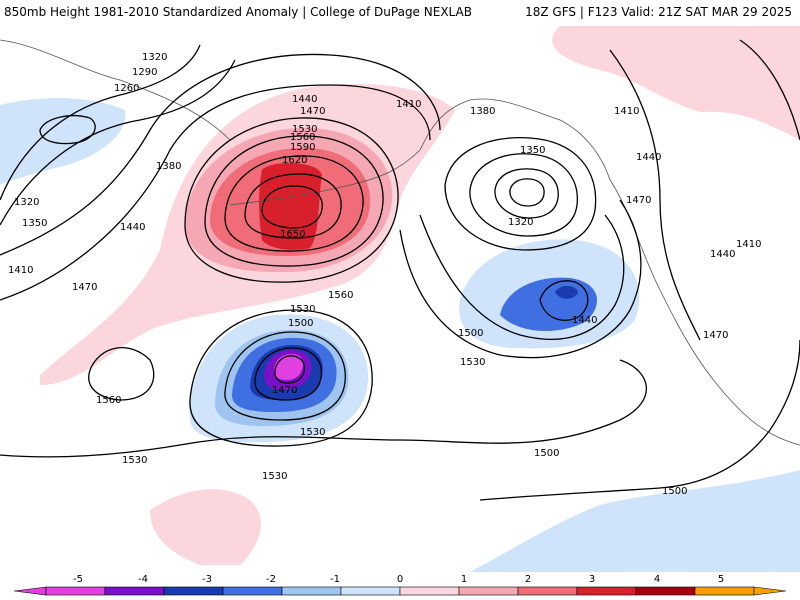 The image size is (800, 600). What do you see at coordinates (528, 579) in the screenshot?
I see `colorbar-tick-label: 2` at bounding box center [528, 579].